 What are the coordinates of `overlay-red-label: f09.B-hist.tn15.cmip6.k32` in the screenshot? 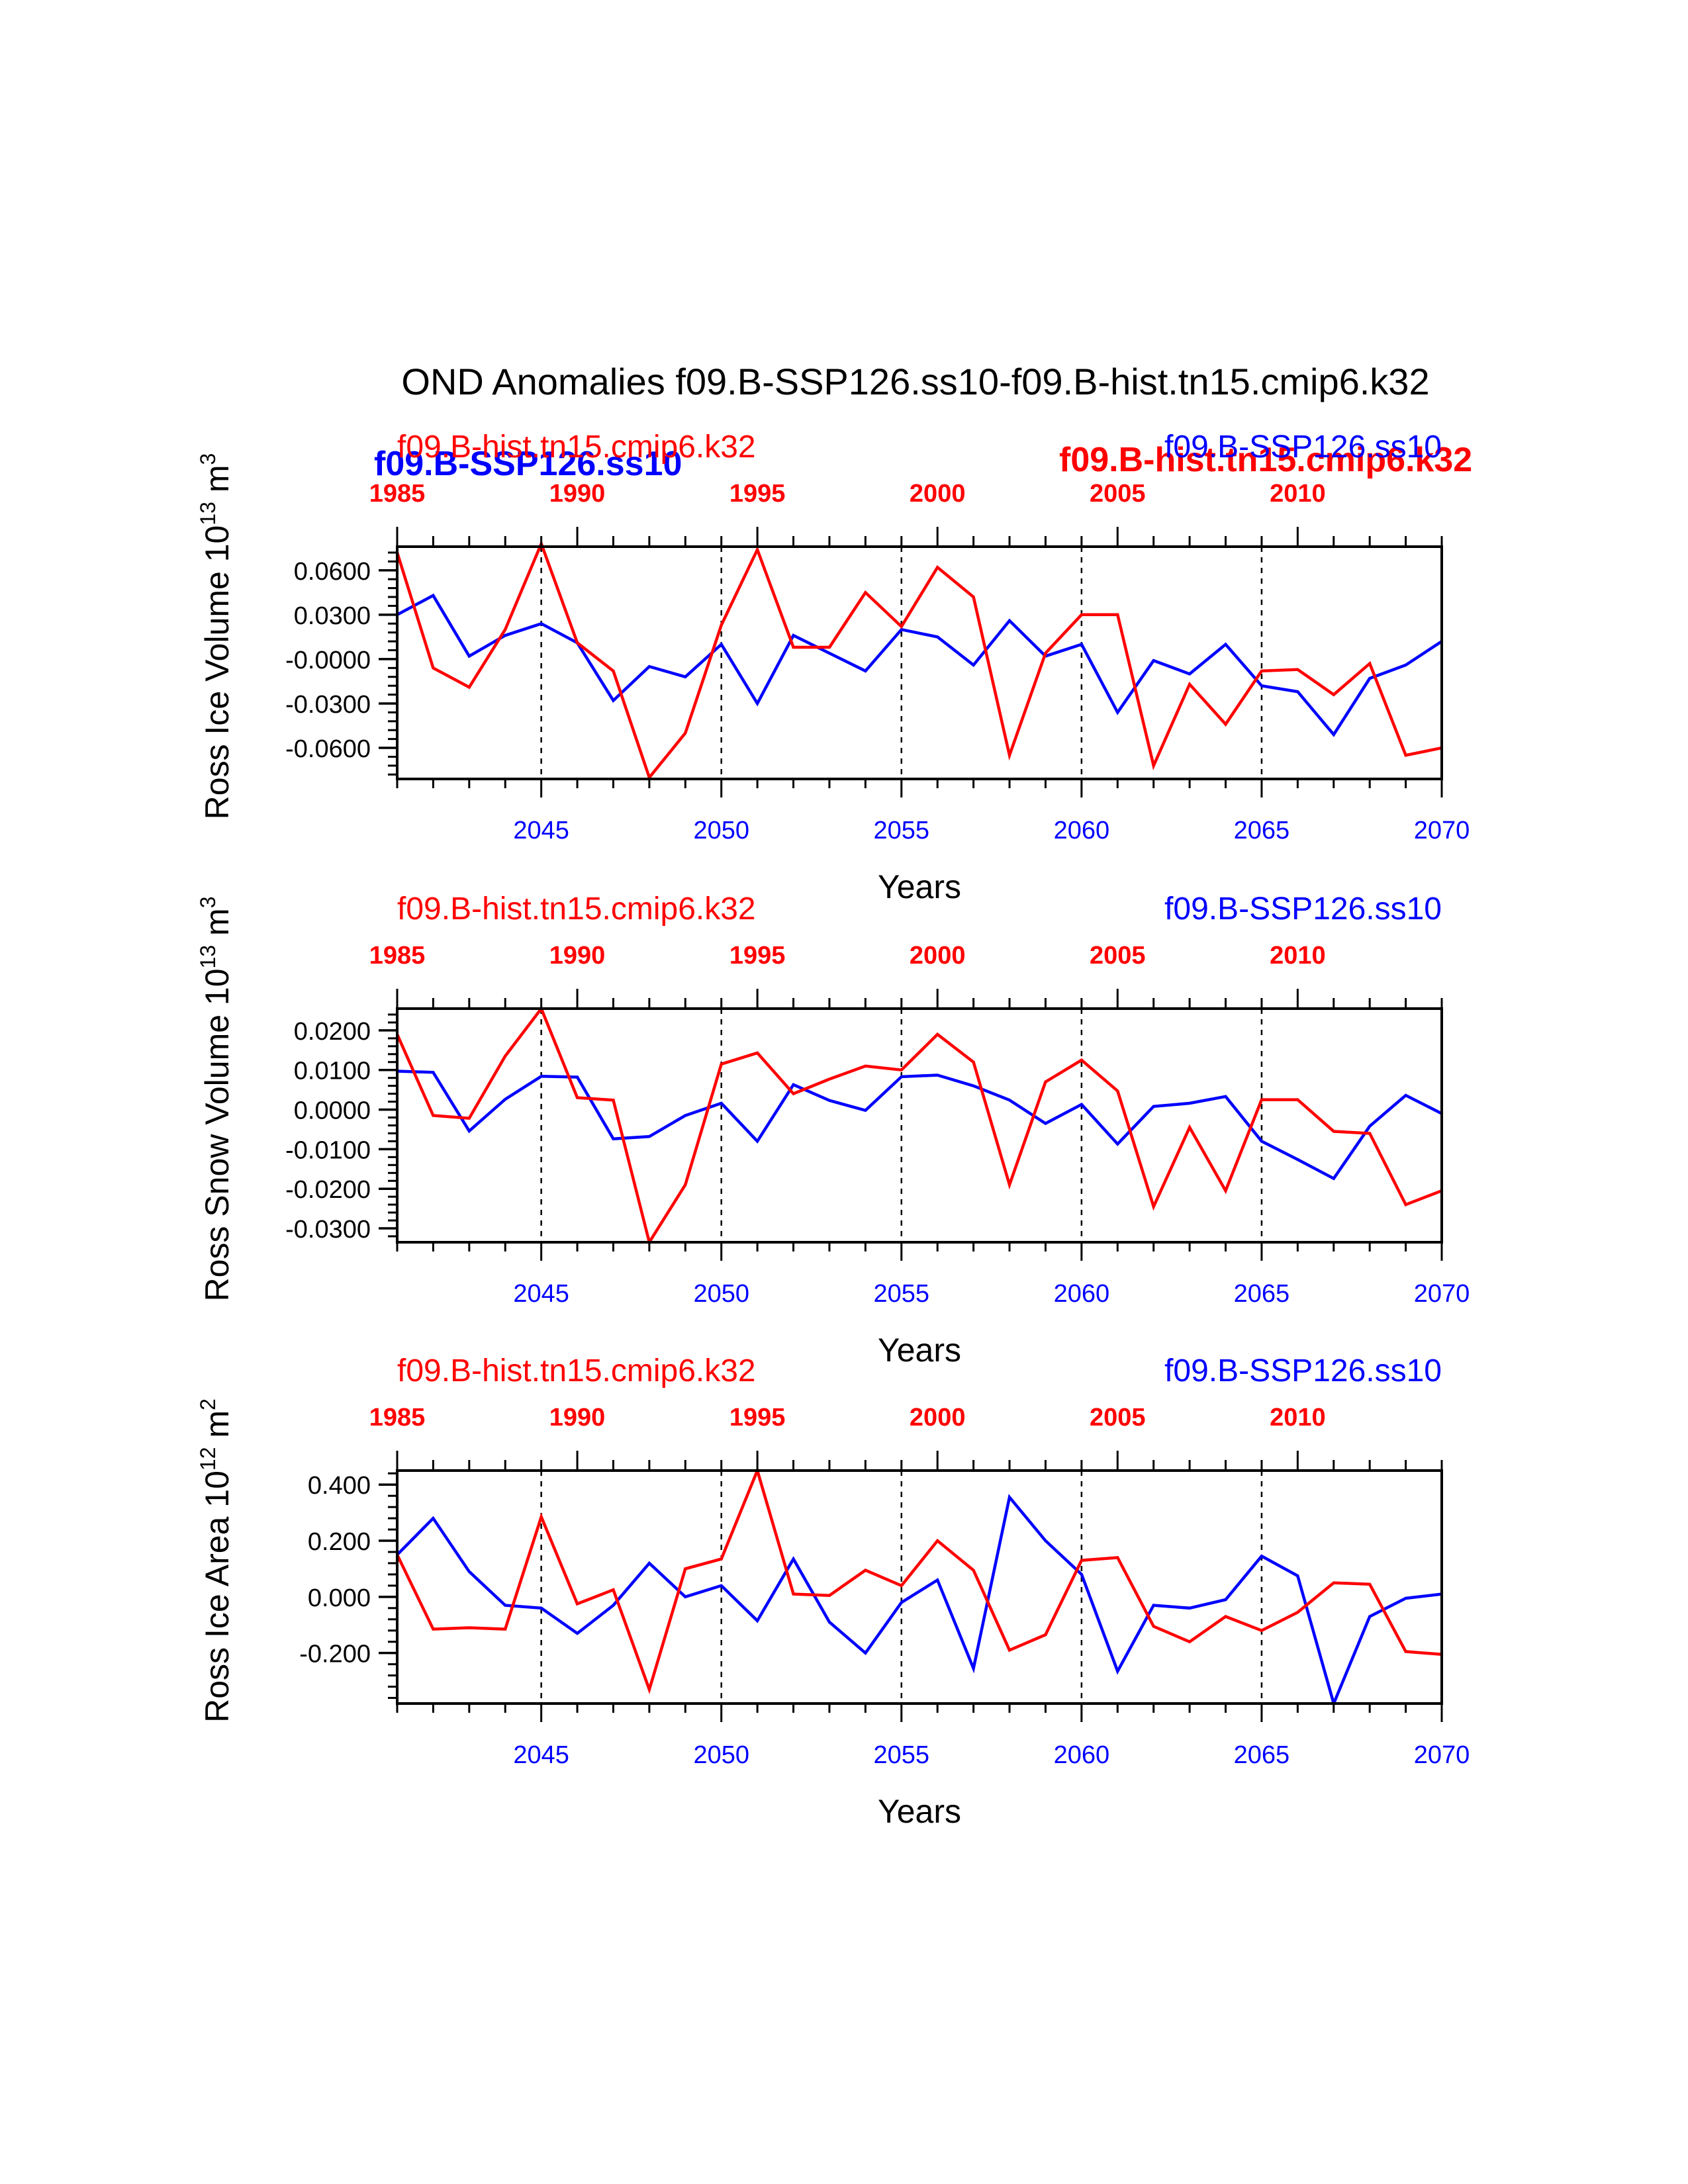 It's located at (1265, 460).